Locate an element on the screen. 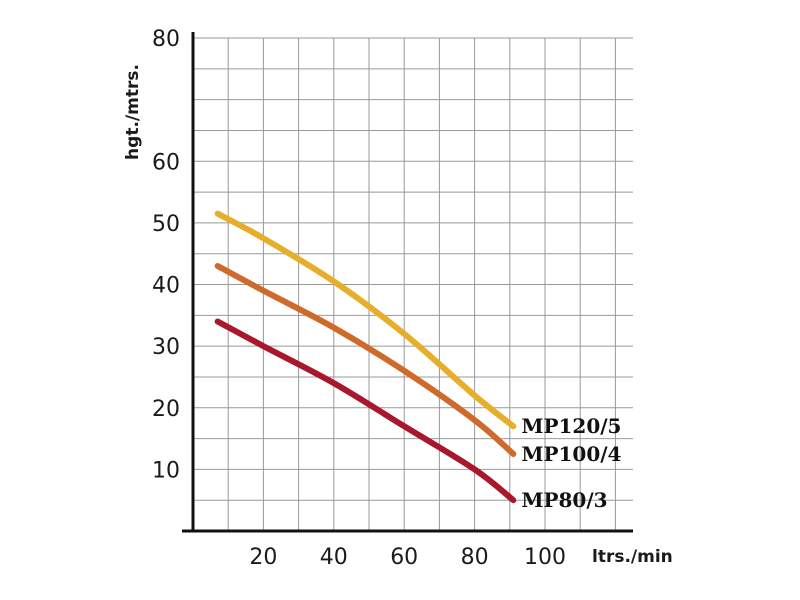 The height and width of the screenshot is (600, 800). x-axis-title: ltrs./min is located at coordinates (632, 557).